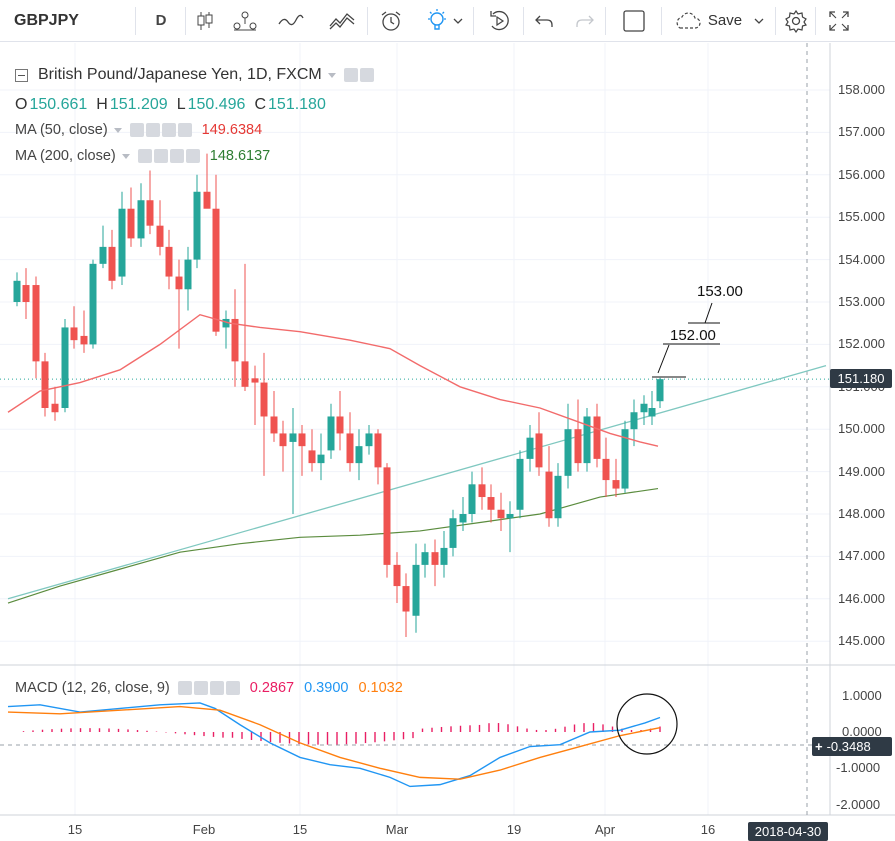 Image resolution: width=895 pixels, height=841 pixels. I want to click on close-key: C, so click(260, 104).